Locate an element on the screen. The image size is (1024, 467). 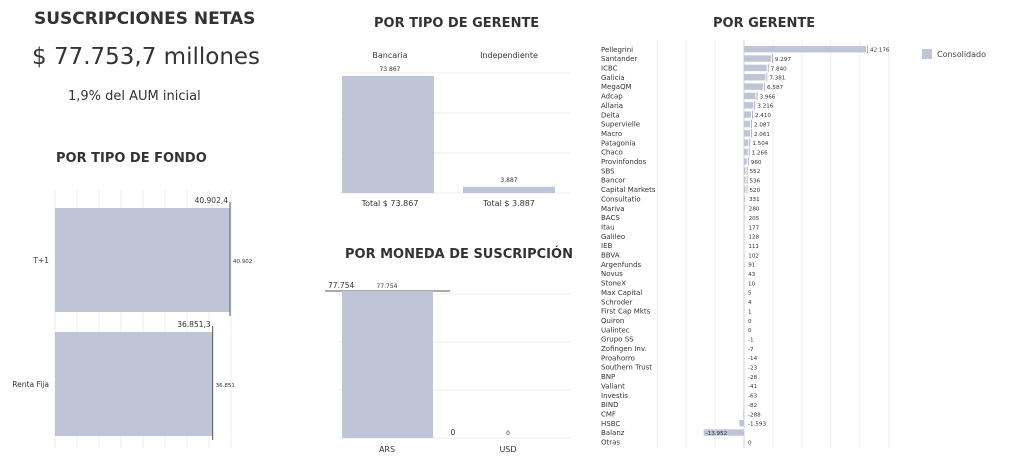
gerente-category-label: Southern Trust is located at coordinates (626, 368).